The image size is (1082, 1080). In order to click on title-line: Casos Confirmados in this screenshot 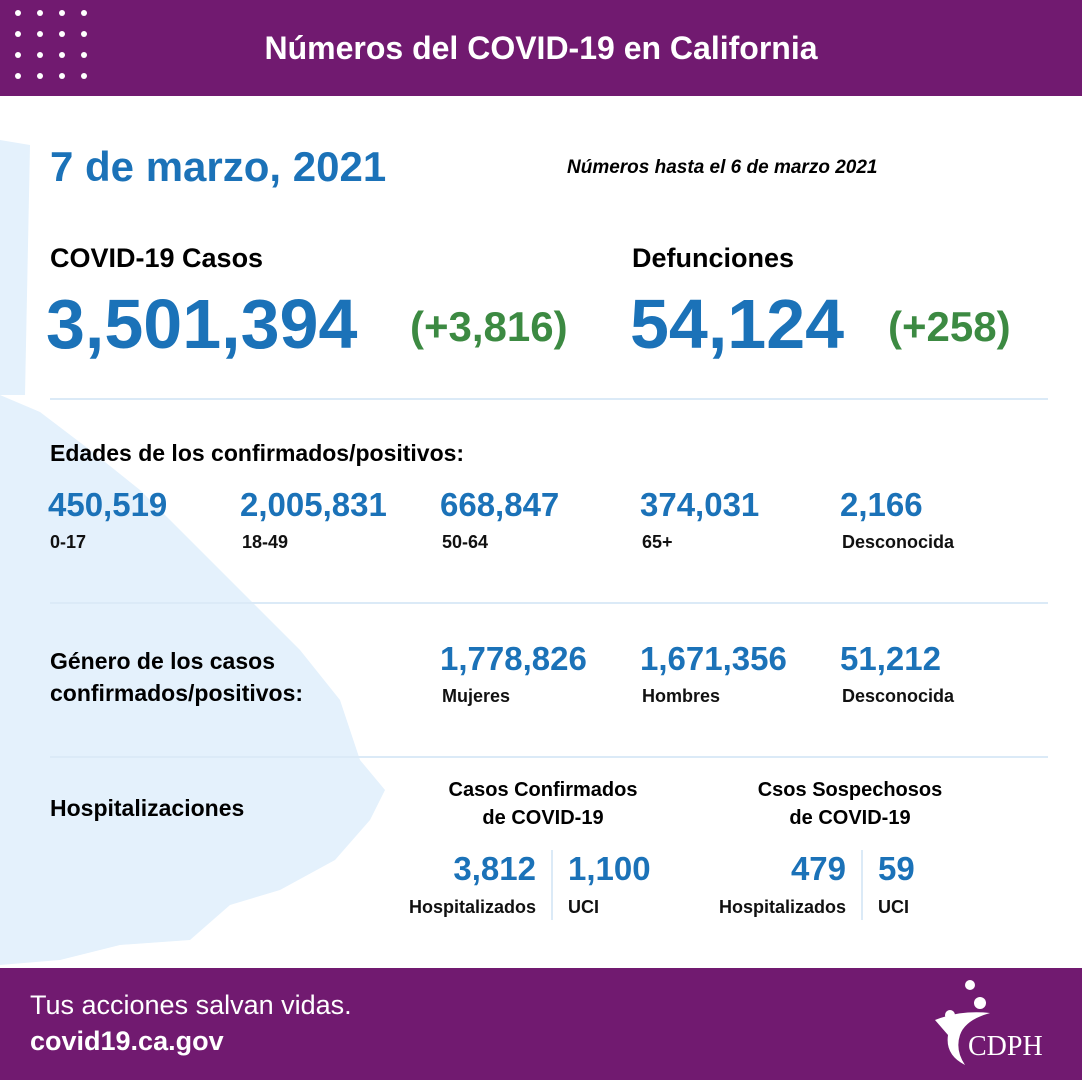, I will do `click(543, 790)`.